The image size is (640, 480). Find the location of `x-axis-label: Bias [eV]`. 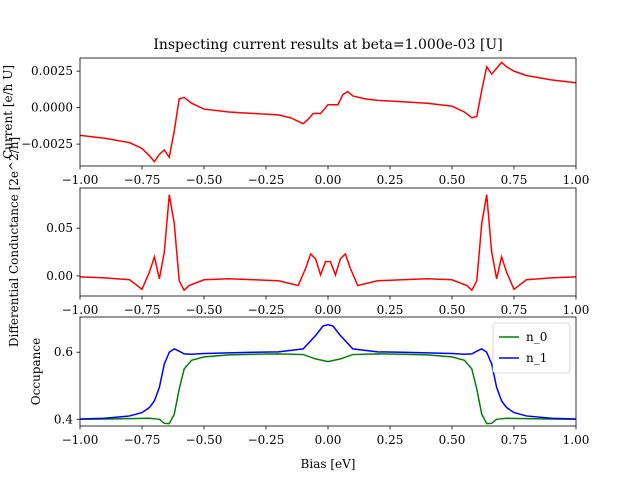

x-axis-label: Bias [eV] is located at coordinates (328, 464).